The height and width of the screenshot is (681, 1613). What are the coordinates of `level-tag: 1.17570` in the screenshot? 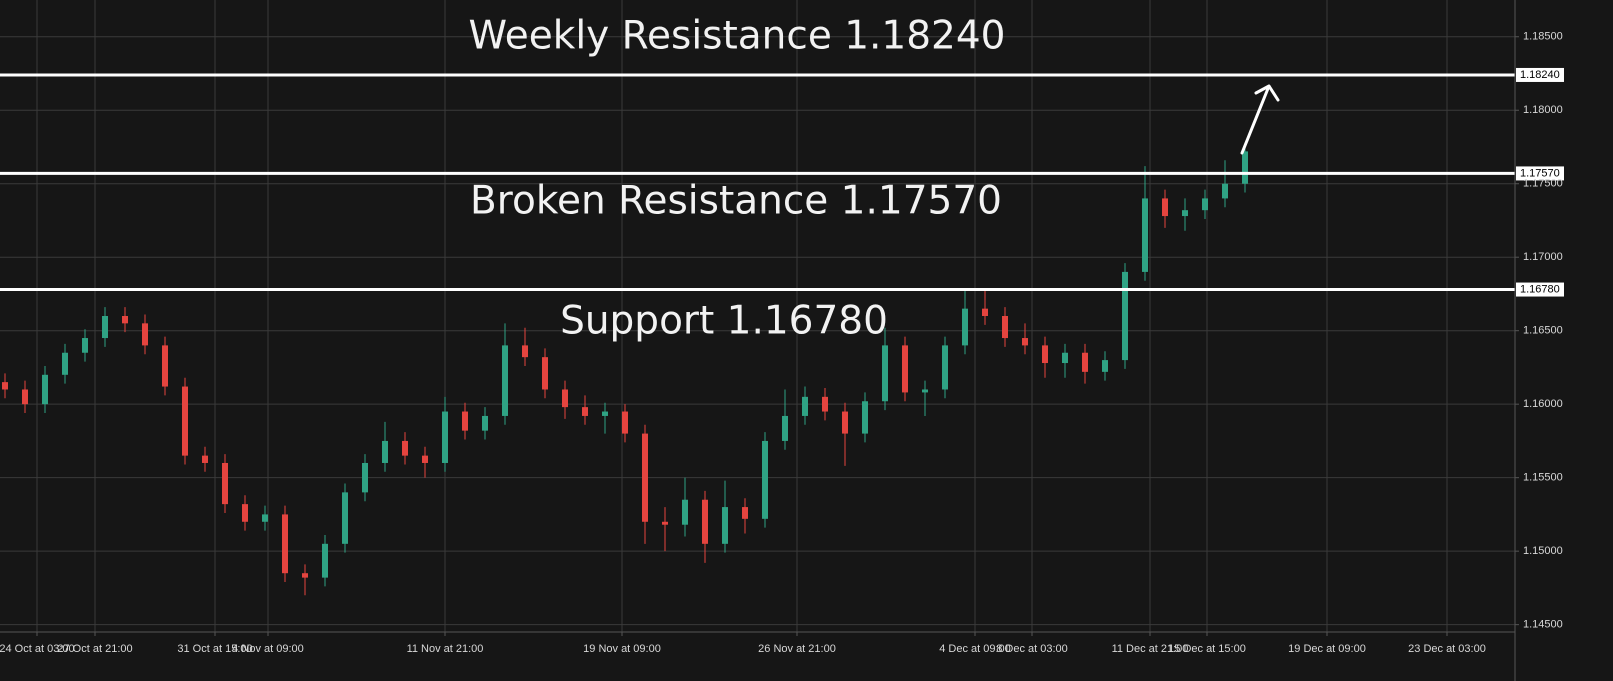 It's located at (1540, 173).